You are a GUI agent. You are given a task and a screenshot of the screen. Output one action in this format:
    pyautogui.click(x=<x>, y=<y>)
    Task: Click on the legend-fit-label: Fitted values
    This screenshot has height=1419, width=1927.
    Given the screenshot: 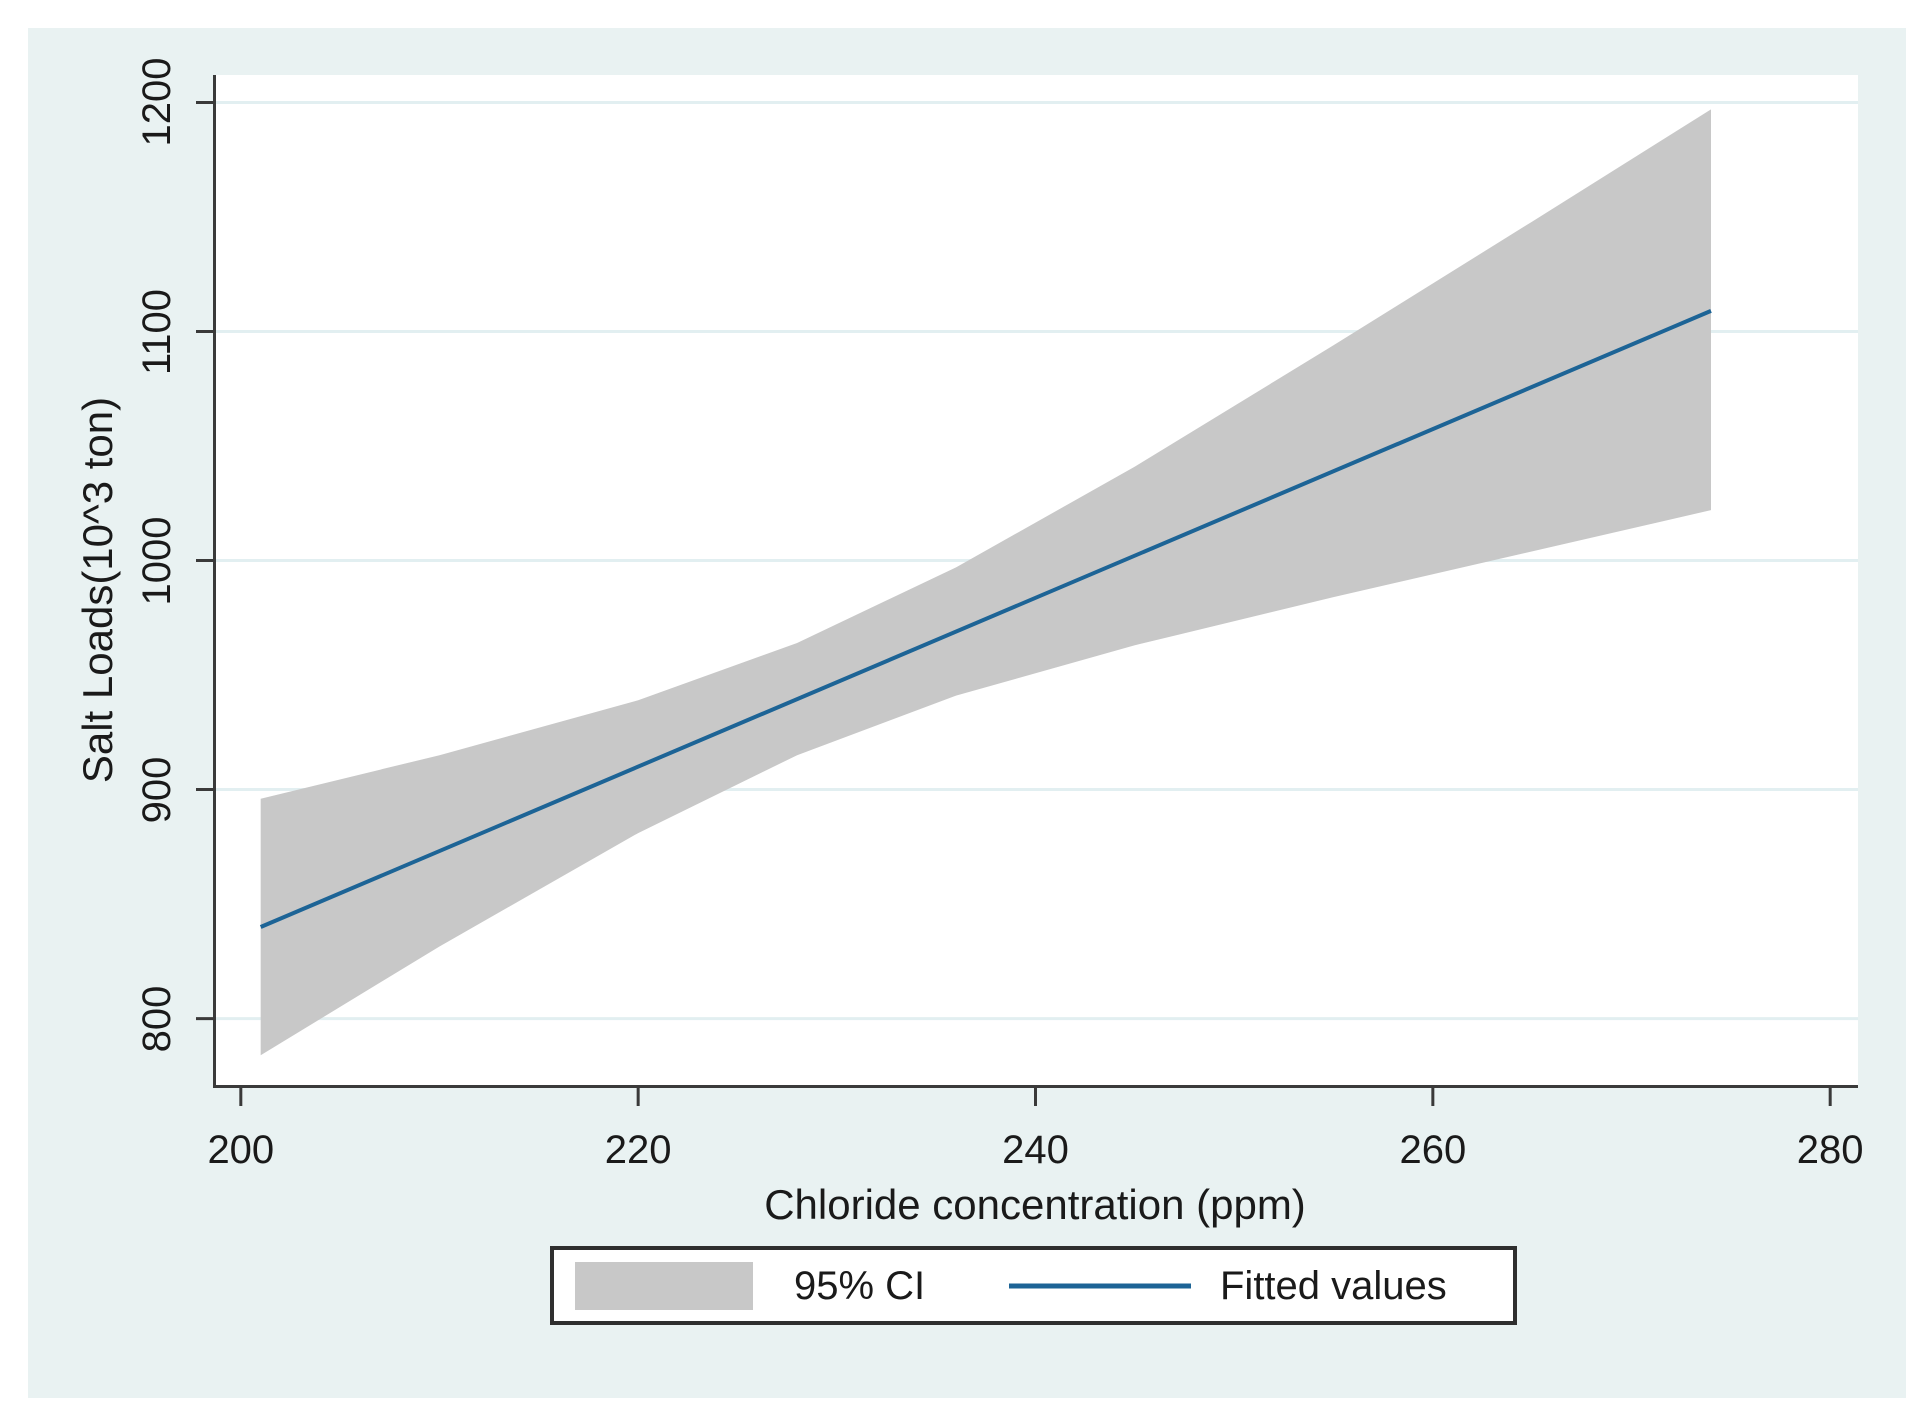 What is the action you would take?
    pyautogui.click(x=1333, y=1285)
    